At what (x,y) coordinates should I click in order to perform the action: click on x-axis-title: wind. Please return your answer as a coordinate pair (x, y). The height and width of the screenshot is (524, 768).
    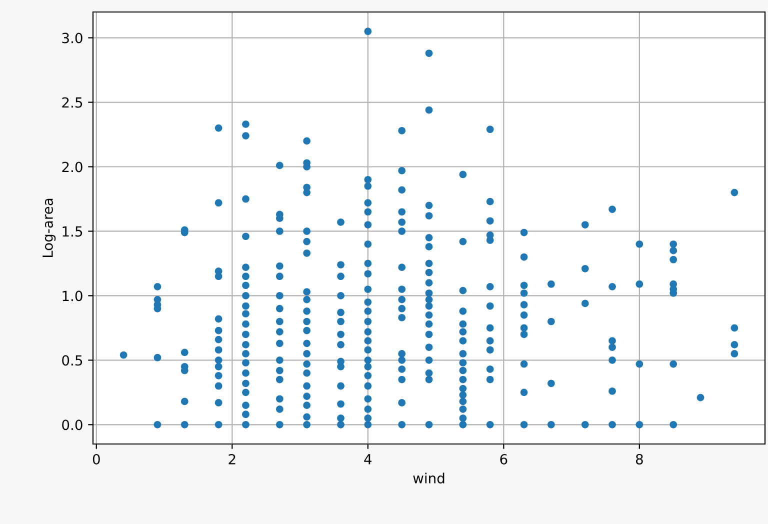
    Looking at the image, I should click on (428, 478).